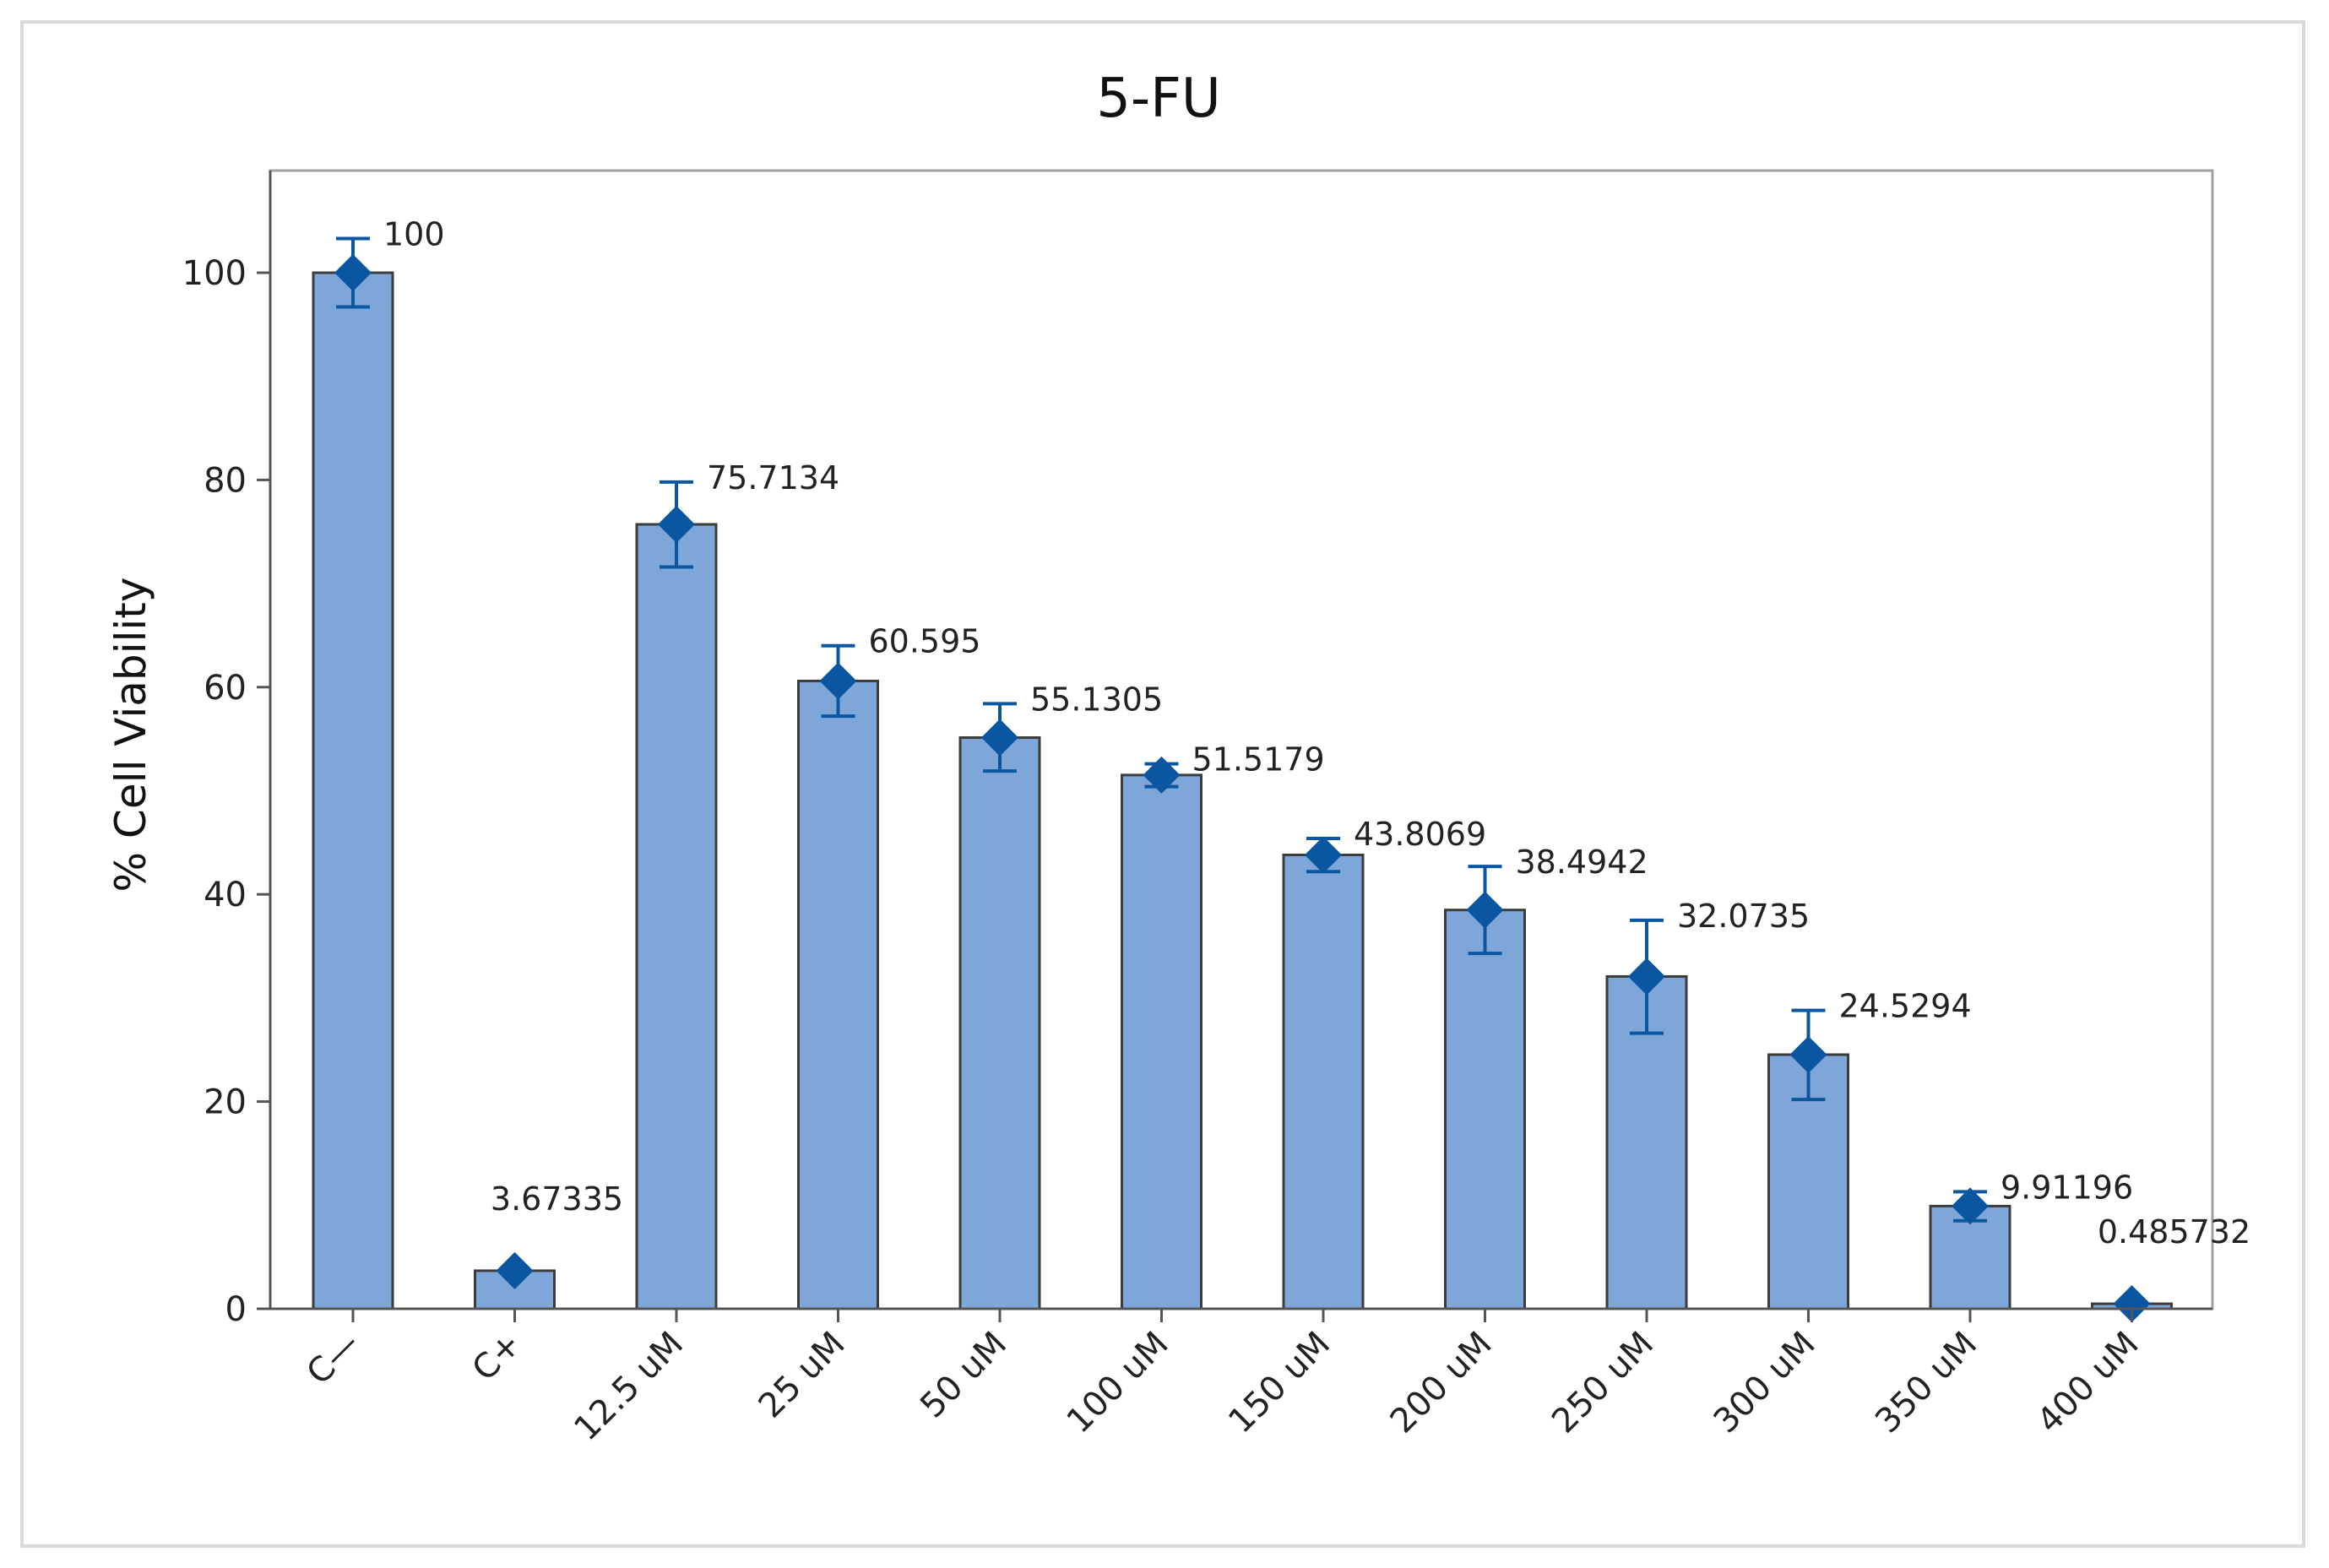  I want to click on y-axis-title: % Cell Viability, so click(130, 735).